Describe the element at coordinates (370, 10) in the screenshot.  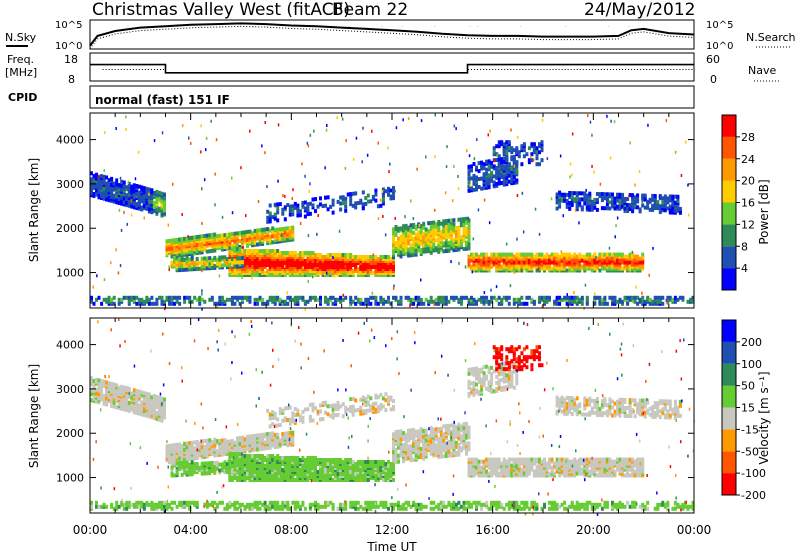
I see `beam-label: Beam 22` at that location.